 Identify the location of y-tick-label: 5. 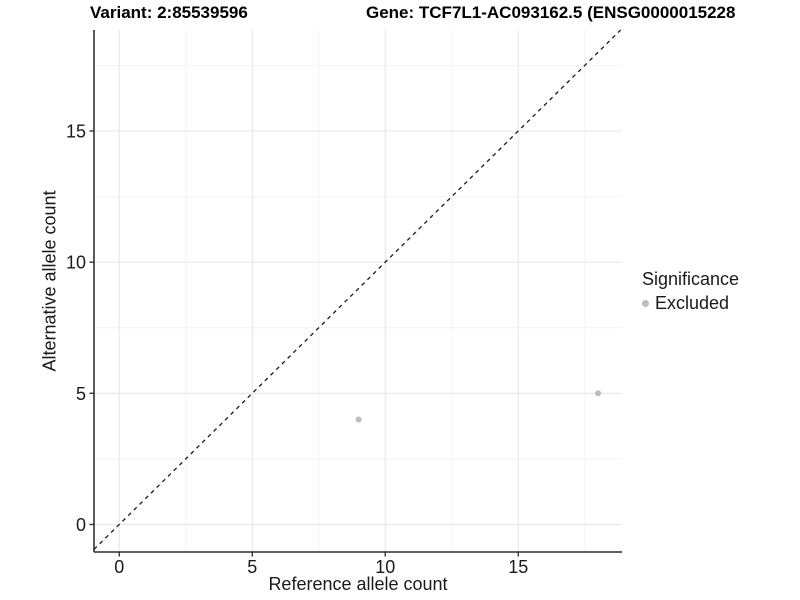
(81, 394).